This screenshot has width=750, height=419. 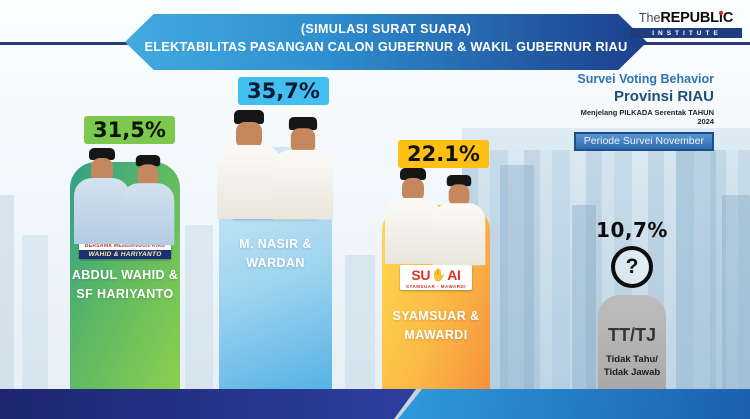 What do you see at coordinates (720, 18) in the screenshot?
I see `logo-red-dot-i: i` at bounding box center [720, 18].